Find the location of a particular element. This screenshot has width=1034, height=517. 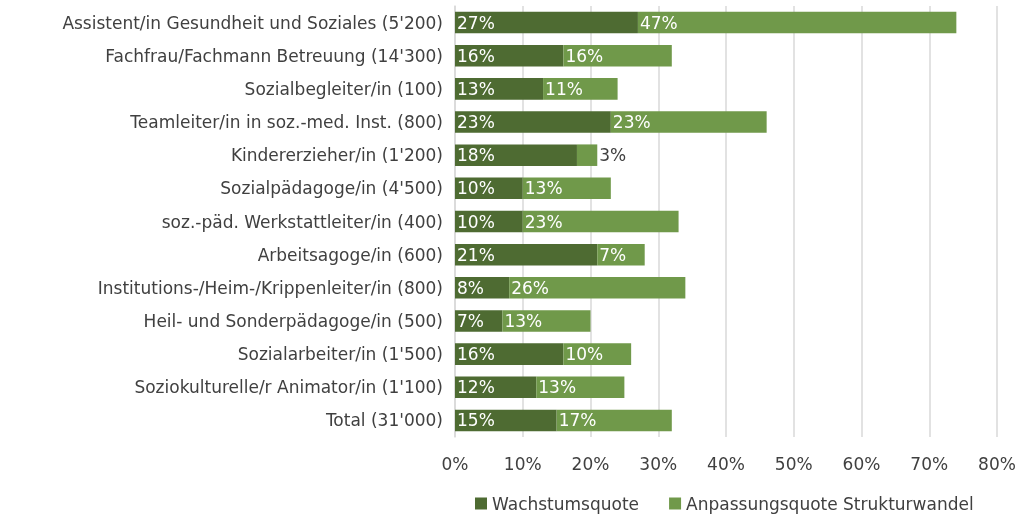

data-label: 3% is located at coordinates (613, 155).